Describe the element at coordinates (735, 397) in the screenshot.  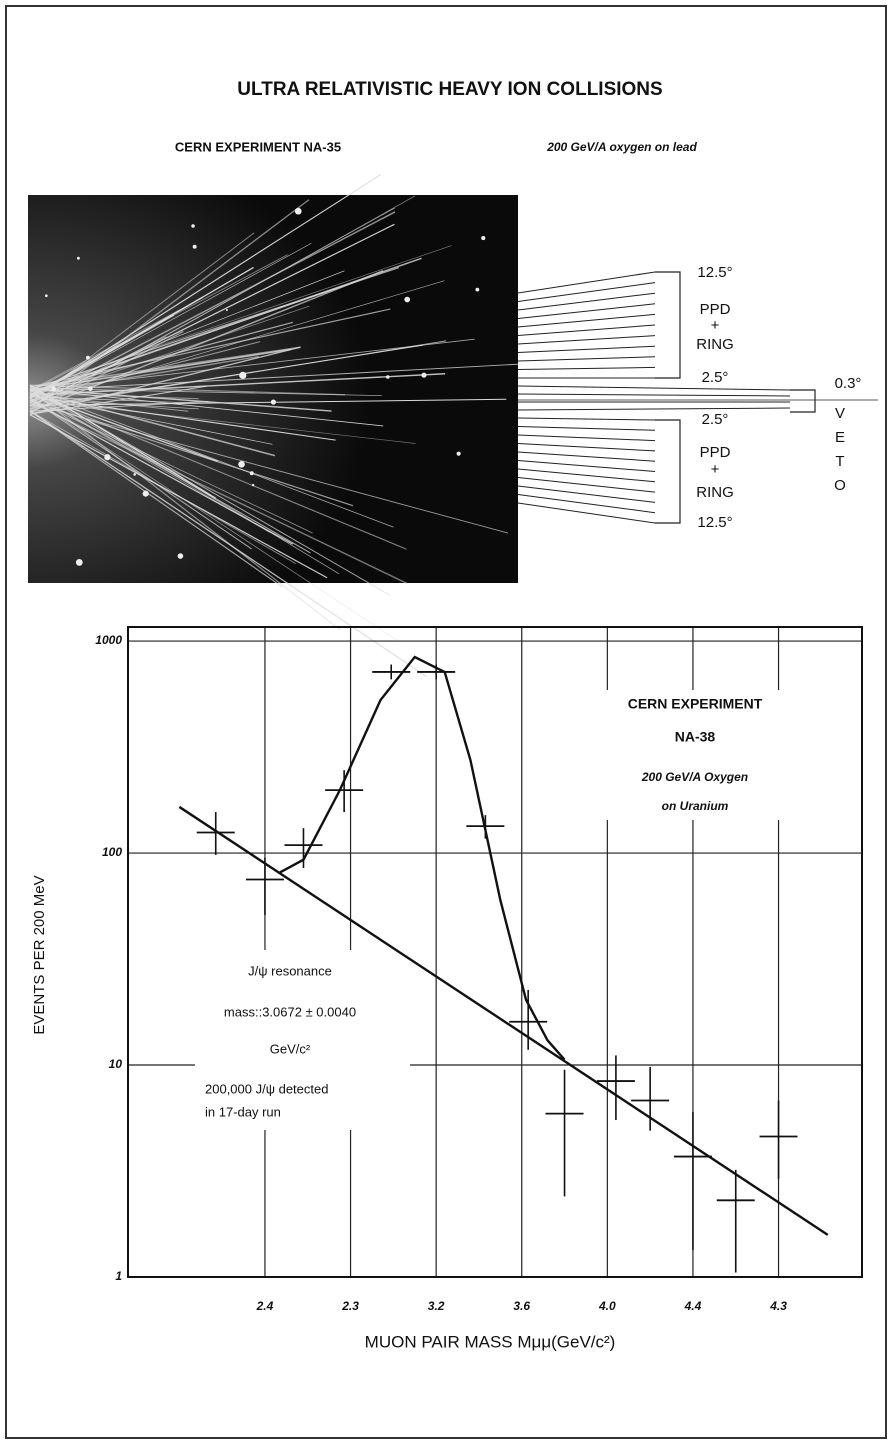
I see `bracket` at that location.